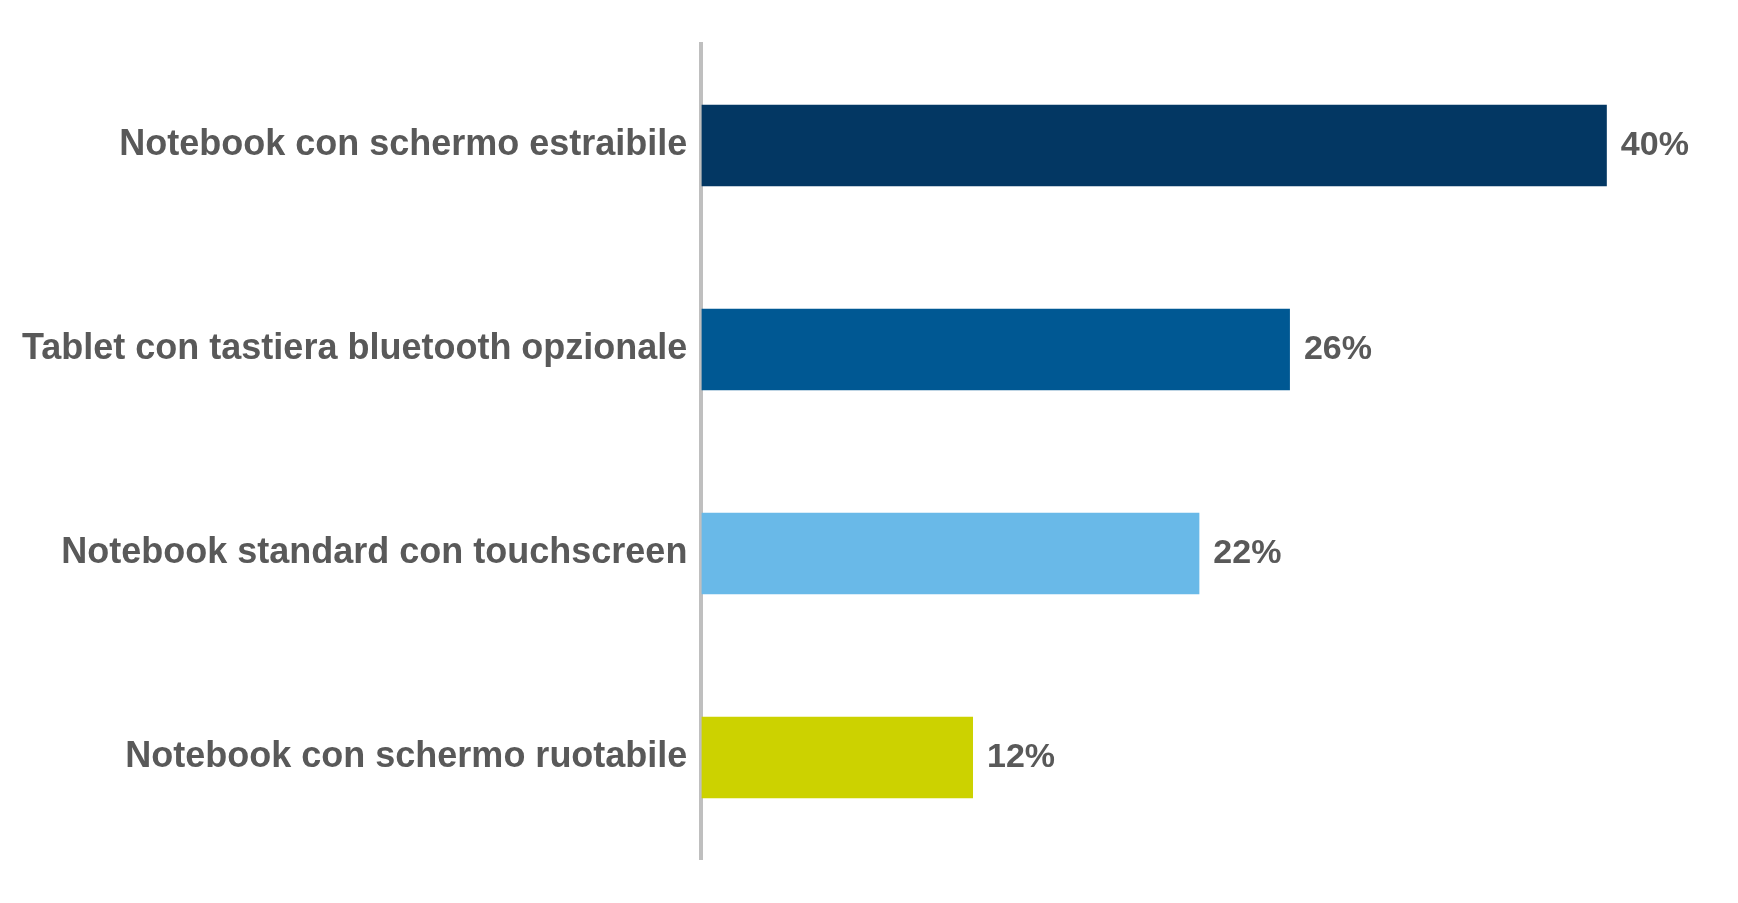  I want to click on data-label: 22%, so click(1247, 550).